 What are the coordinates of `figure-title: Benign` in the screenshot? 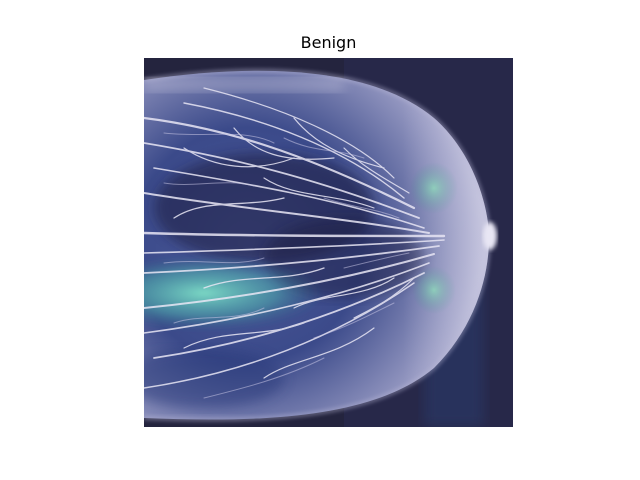 It's located at (328, 42).